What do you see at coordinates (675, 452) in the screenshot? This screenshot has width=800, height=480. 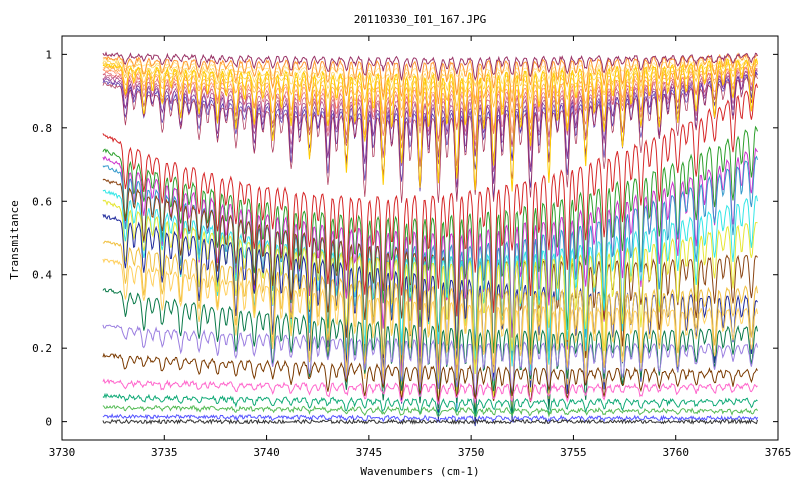 I see `x-tick-label: 3760` at bounding box center [675, 452].